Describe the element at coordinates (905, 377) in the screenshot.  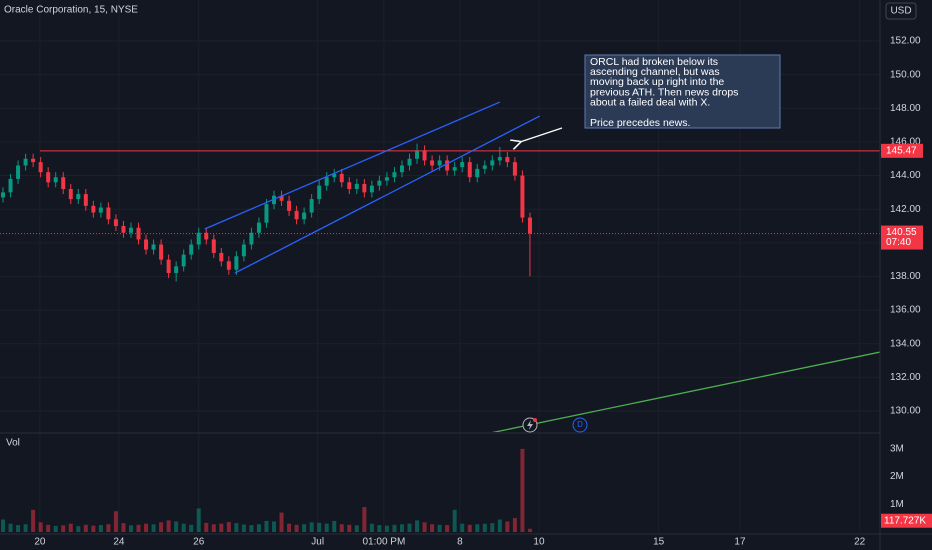
I see `y-tick-label: 132.00` at that location.